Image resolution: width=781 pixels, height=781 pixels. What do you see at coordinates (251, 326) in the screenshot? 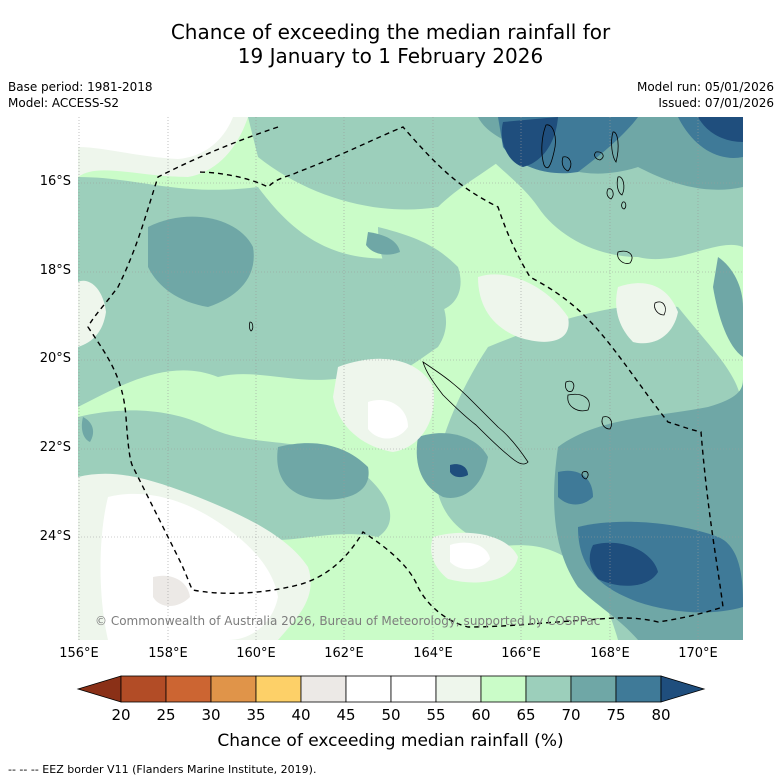
I see `chesterfield-islands` at bounding box center [251, 326].